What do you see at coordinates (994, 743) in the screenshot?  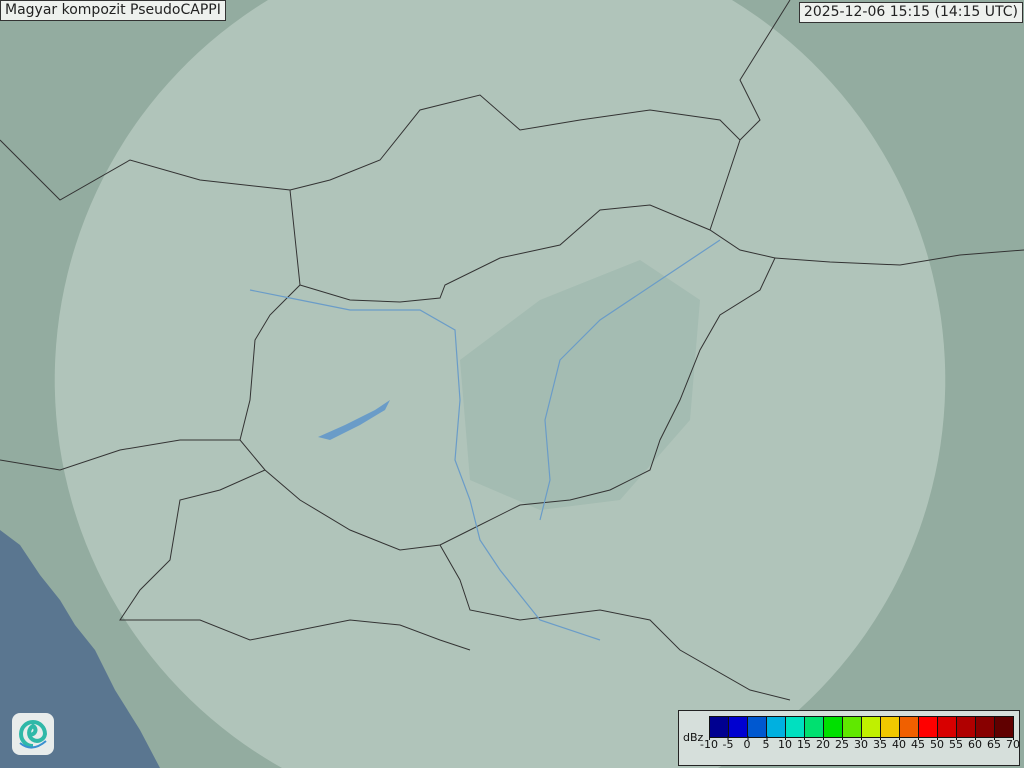 I see `legend-tick-label: 65` at bounding box center [994, 743].